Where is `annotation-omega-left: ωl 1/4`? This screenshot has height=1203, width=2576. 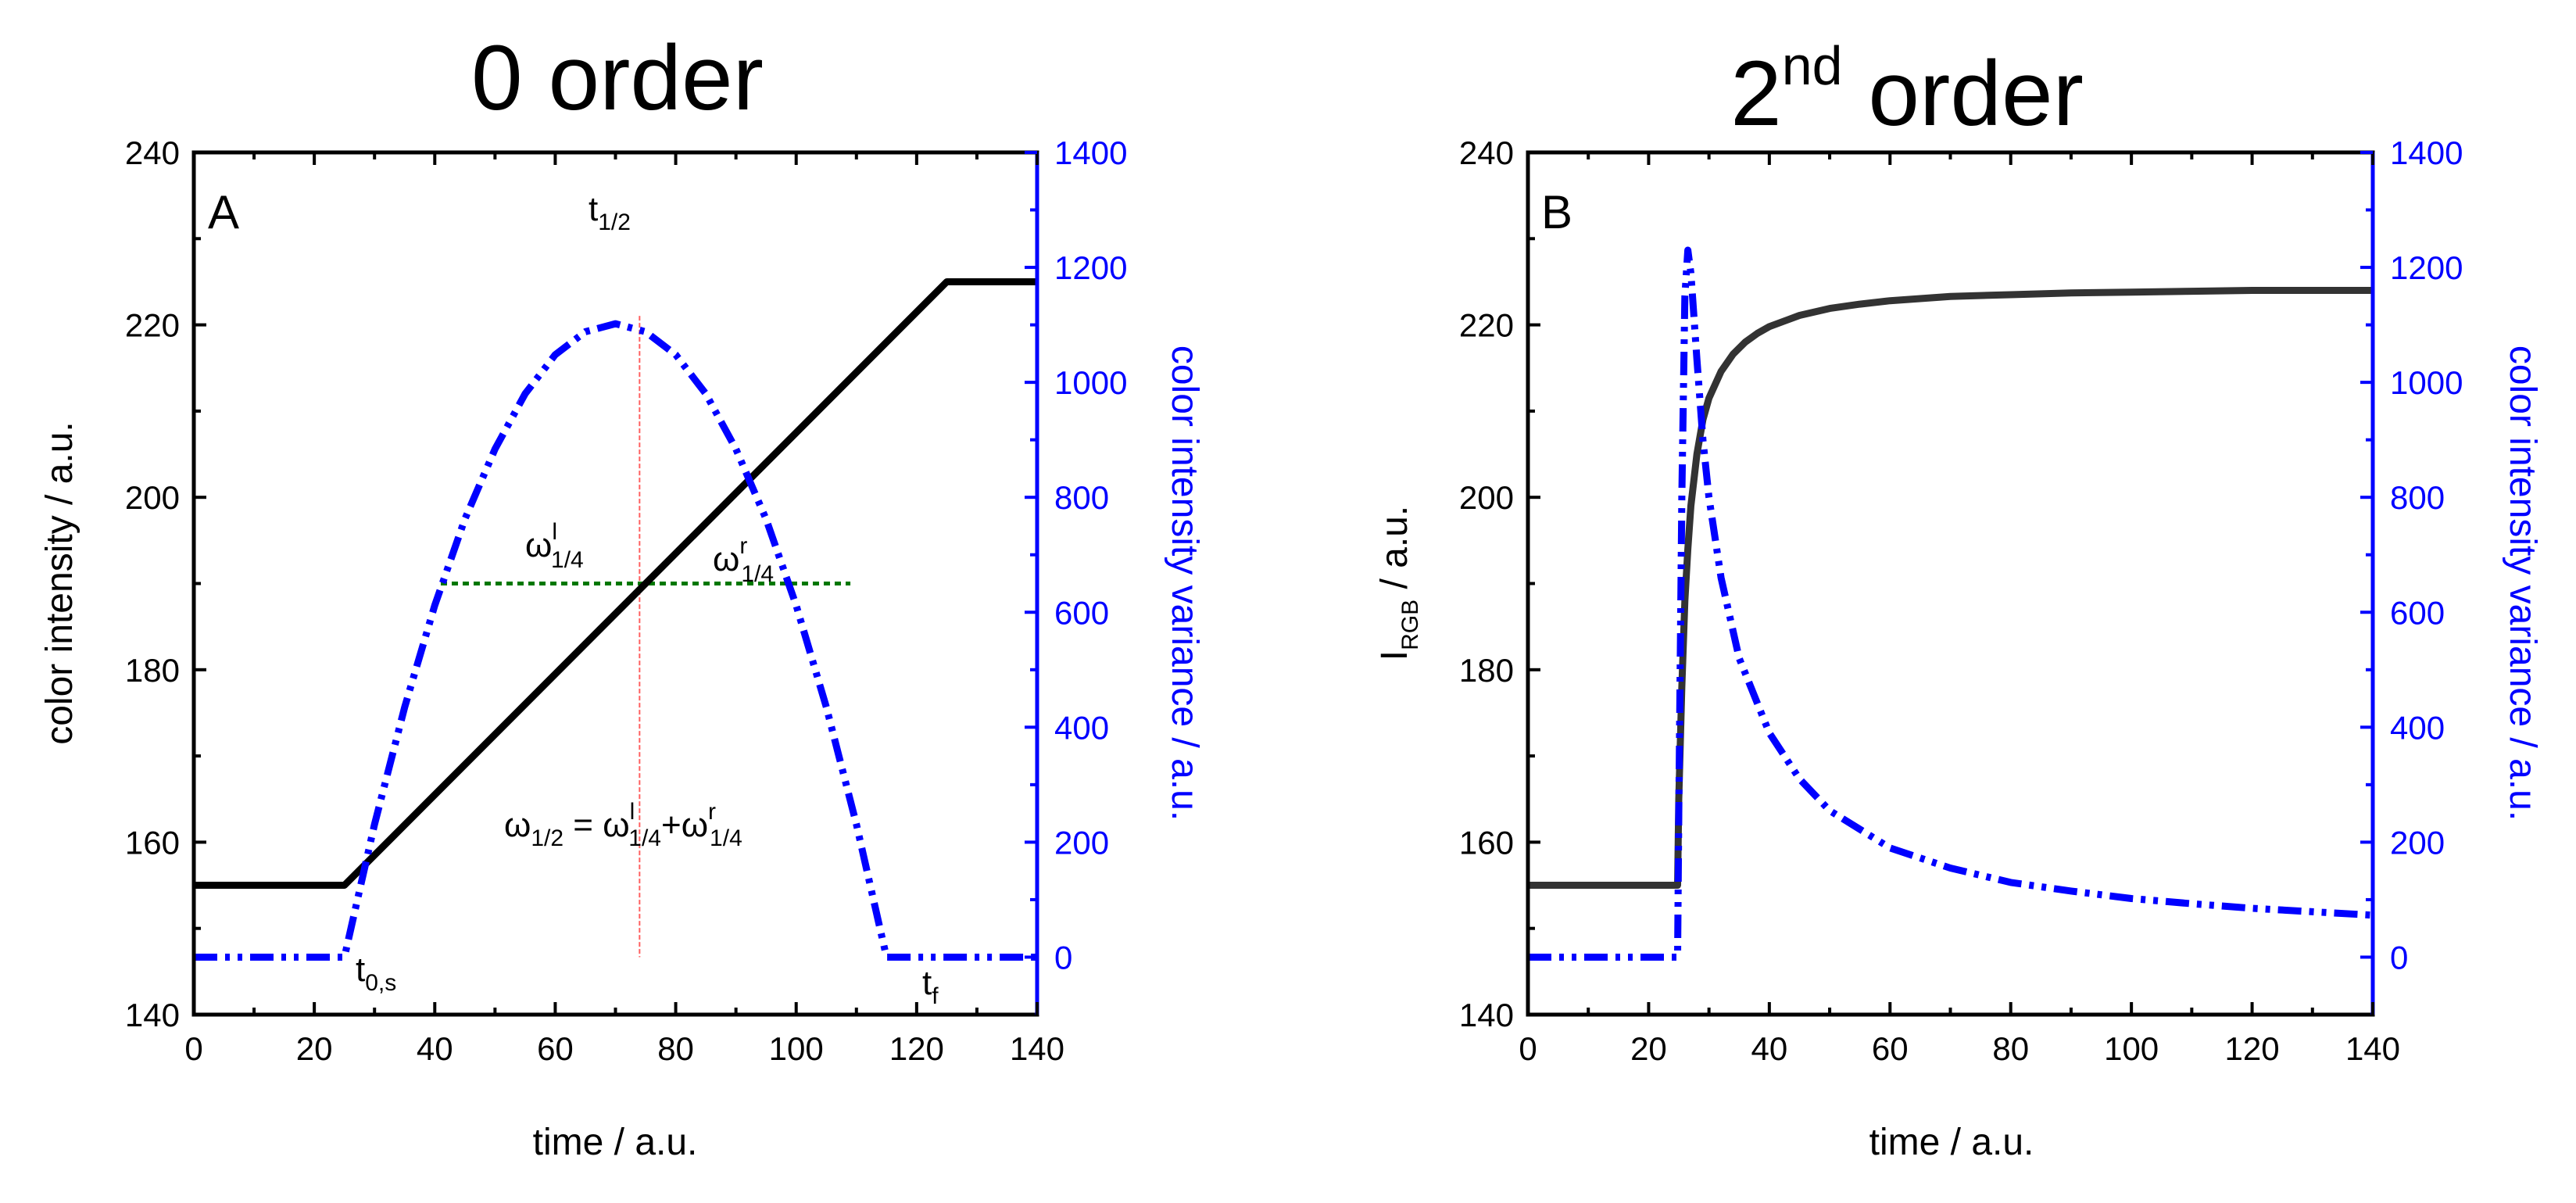
annotation-omega-left: ωl 1/4 is located at coordinates (554, 546).